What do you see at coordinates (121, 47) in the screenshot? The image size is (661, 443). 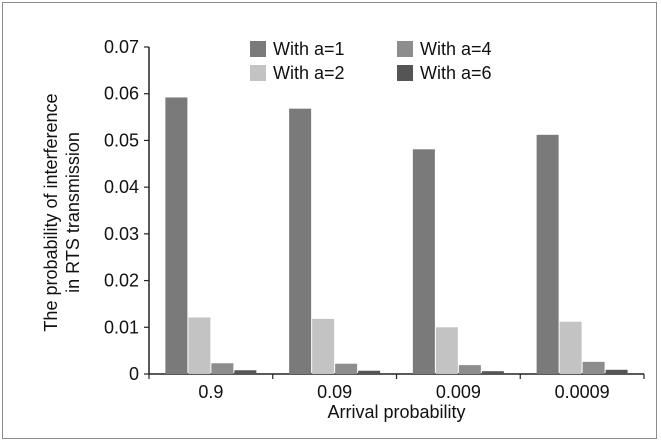 I see `y-tick-label: 0.07` at bounding box center [121, 47].